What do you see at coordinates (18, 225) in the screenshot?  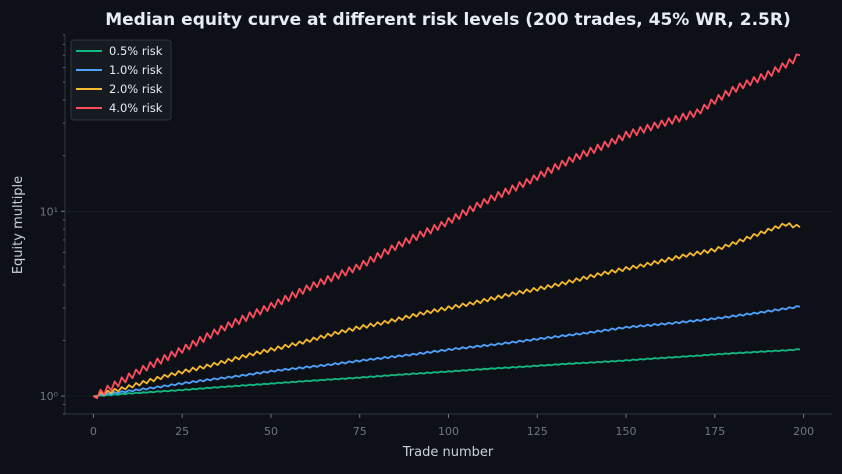 I see `y-axis-label: Equity multiple` at bounding box center [18, 225].